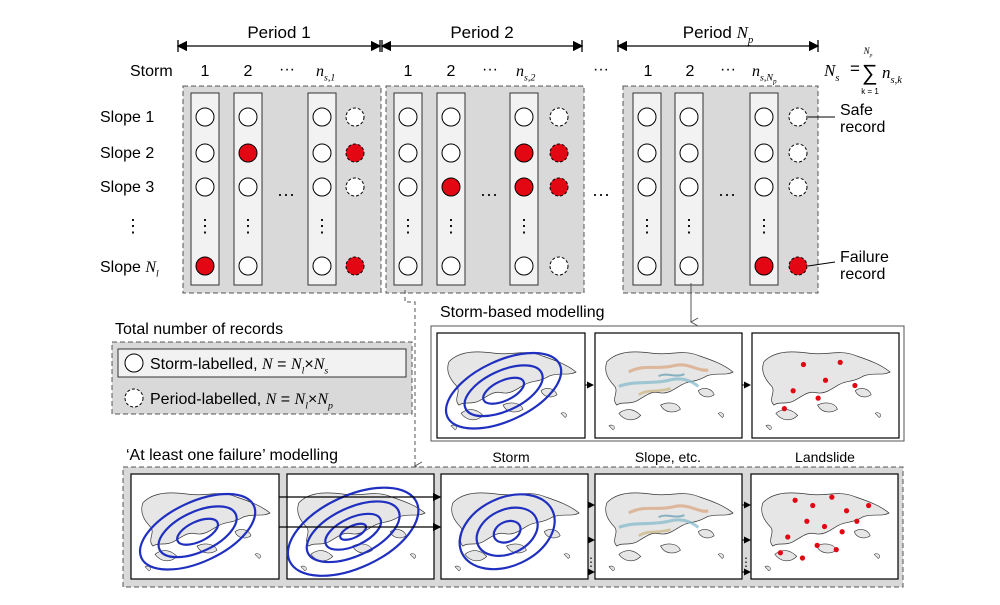 The width and height of the screenshot is (1000, 605). Describe the element at coordinates (248, 226) in the screenshot. I see `p1-col2-vdots: ⋮` at that location.